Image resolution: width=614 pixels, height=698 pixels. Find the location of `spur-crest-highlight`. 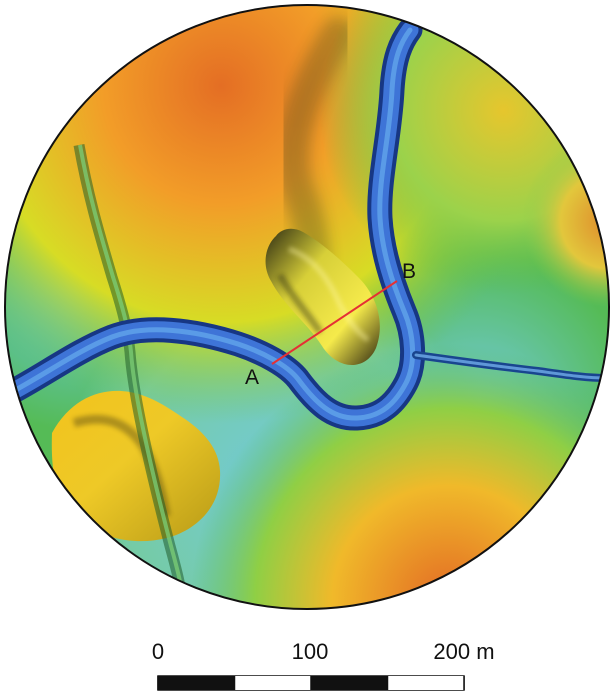

spur-crest-highlight is located at coordinates (329, 294).